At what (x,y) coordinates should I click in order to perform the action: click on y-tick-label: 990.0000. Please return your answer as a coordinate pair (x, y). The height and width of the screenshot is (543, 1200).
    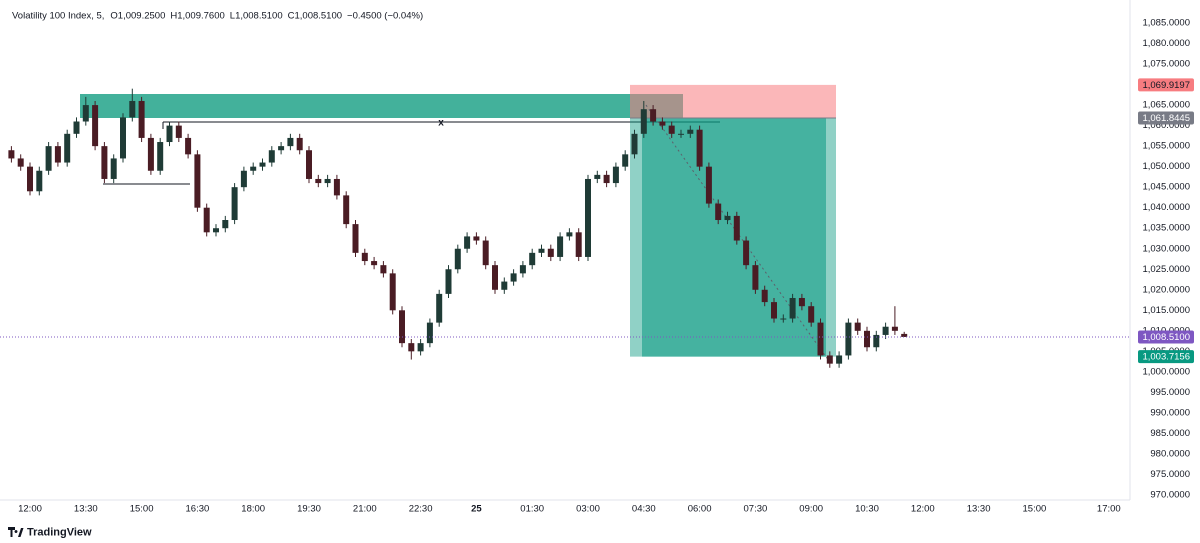
    Looking at the image, I should click on (1170, 412).